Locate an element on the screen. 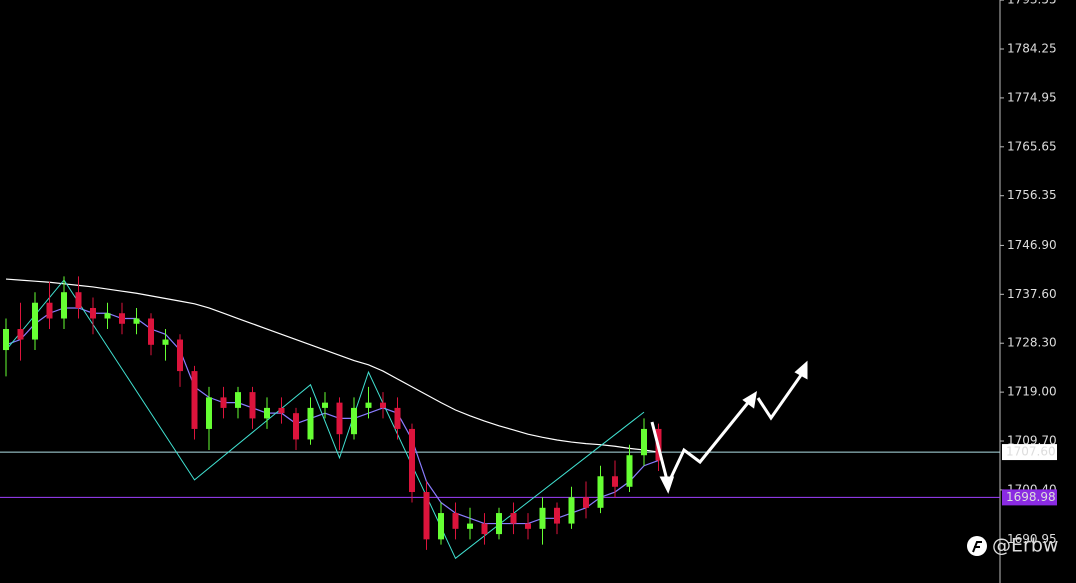  watermark-icon is located at coordinates (977, 546).